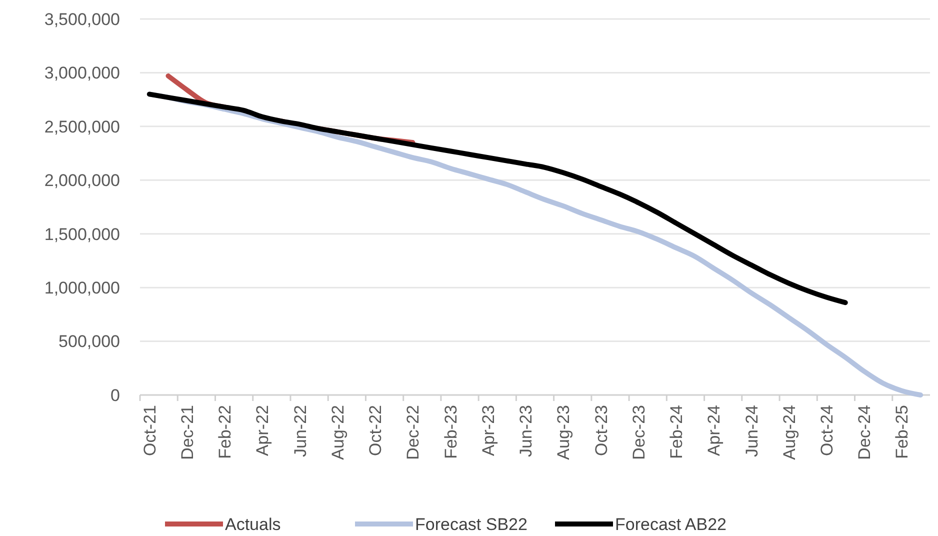 Image resolution: width=938 pixels, height=536 pixels. Describe the element at coordinates (676, 432) in the screenshot. I see `x-tick-label: Feb-24` at that location.